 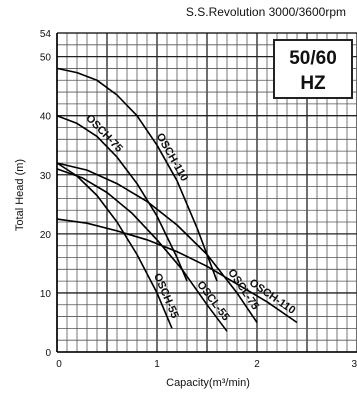 What do you see at coordinates (46, 117) in the screenshot?
I see `y-tick-label: 40` at bounding box center [46, 117].